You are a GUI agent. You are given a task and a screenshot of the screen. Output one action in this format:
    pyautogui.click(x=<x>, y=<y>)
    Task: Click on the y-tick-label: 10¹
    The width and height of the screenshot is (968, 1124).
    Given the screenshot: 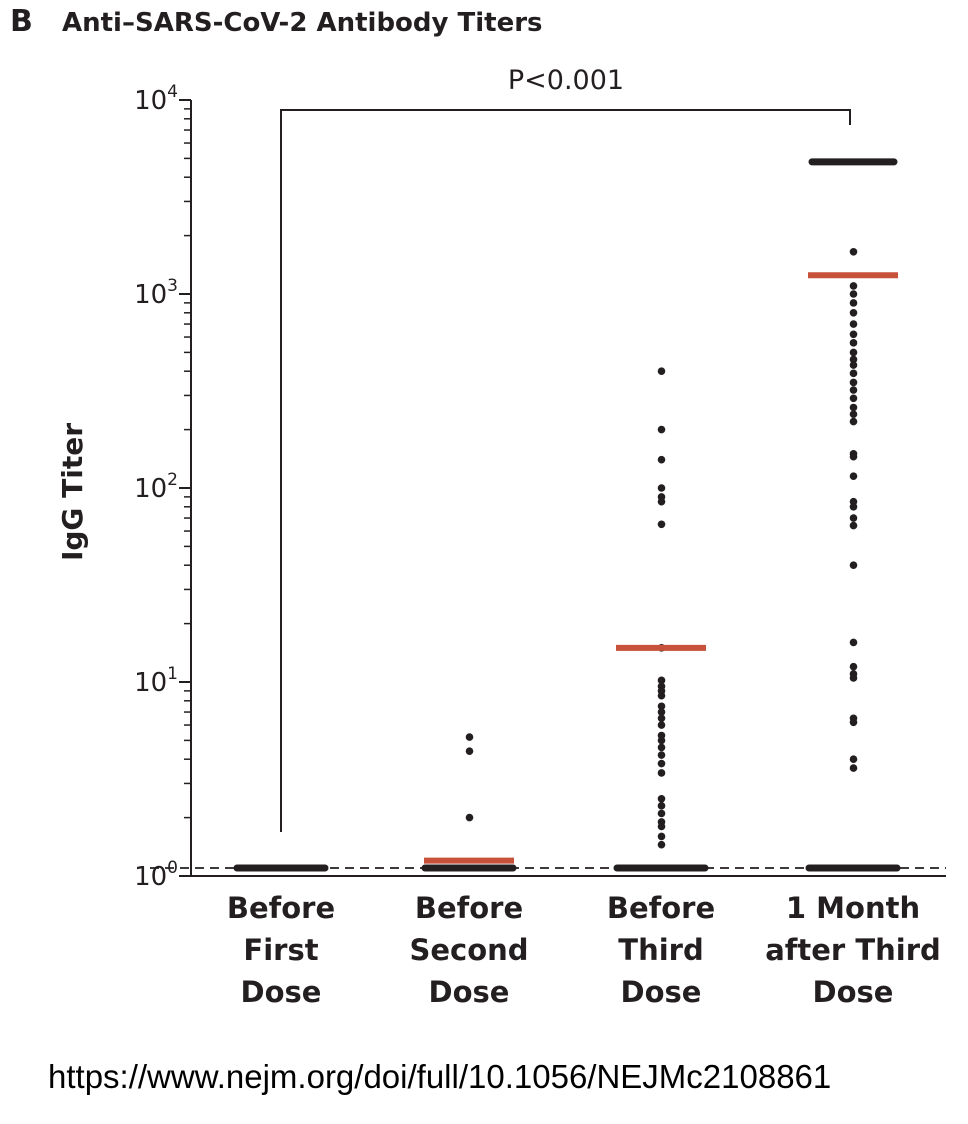 What is the action you would take?
    pyautogui.click(x=156, y=681)
    